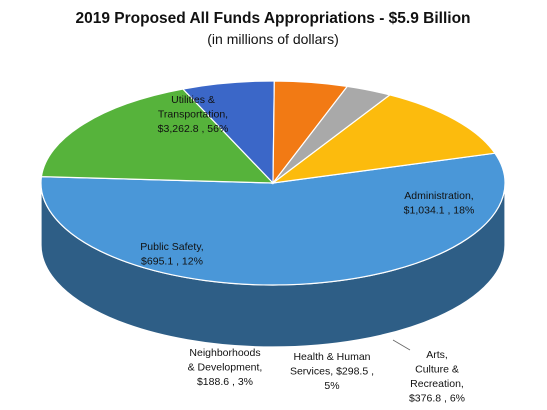  What do you see at coordinates (193, 100) in the screenshot?
I see `slice-label-line: Utilities &` at bounding box center [193, 100].